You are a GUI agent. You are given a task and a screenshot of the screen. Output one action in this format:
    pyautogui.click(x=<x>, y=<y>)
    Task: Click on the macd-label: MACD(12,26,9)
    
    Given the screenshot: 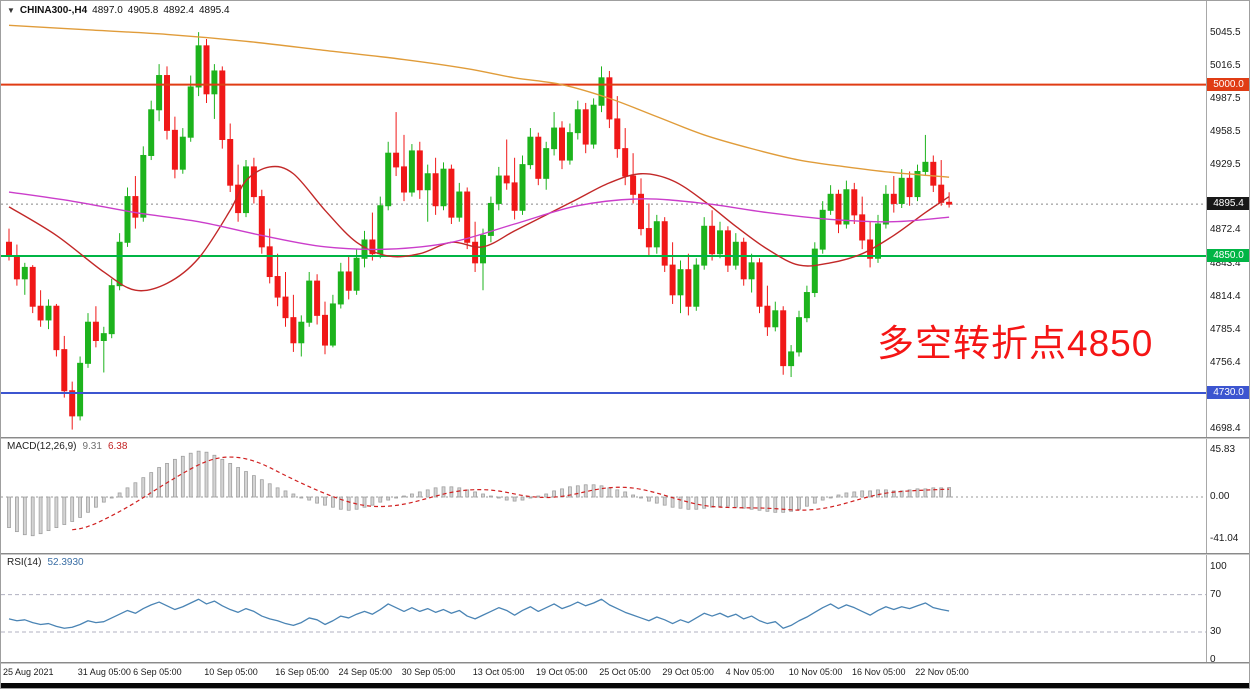 What is the action you would take?
    pyautogui.click(x=42, y=446)
    